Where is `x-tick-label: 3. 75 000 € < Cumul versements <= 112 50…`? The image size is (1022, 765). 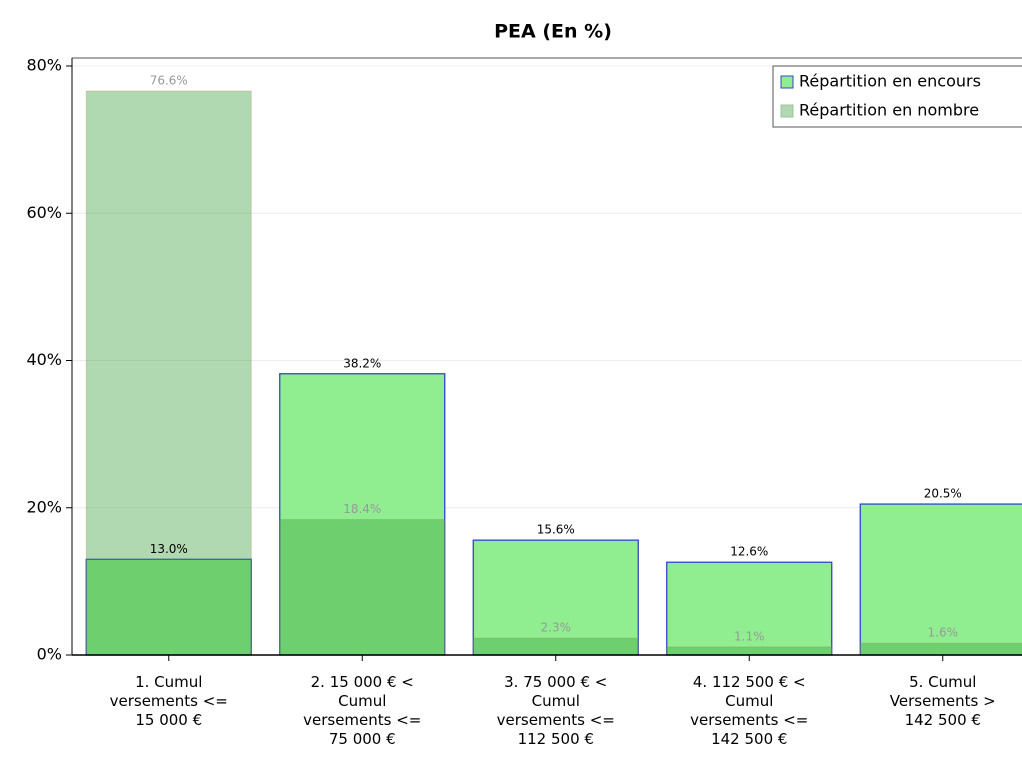
x-tick-label: 3. 75 000 € < Cumul versements <= 112 50… is located at coordinates (555, 710).